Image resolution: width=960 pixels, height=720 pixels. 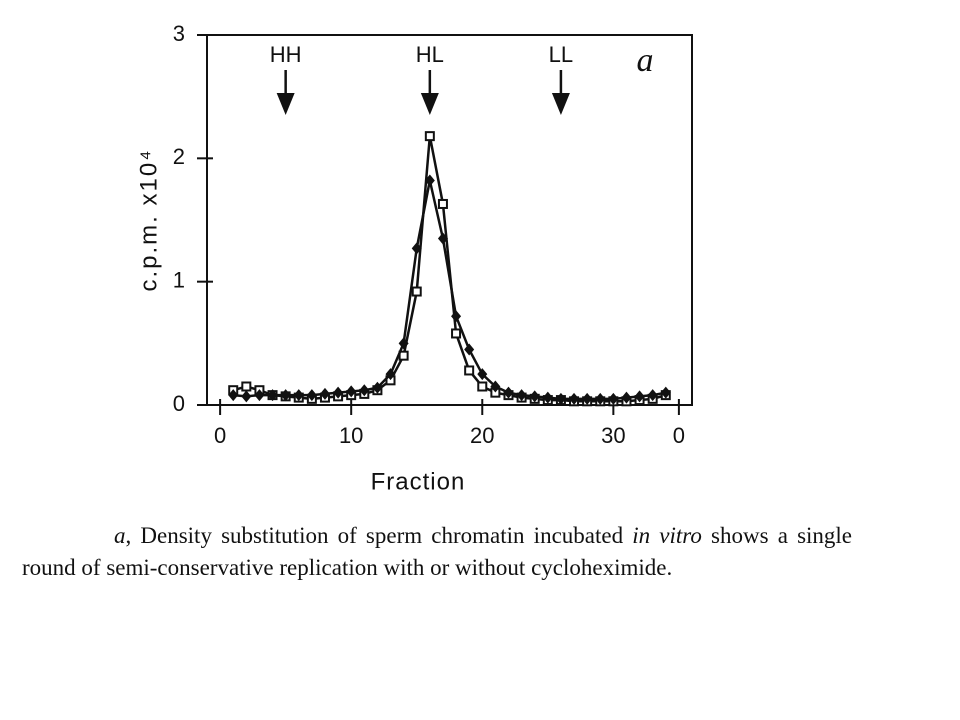 What do you see at coordinates (179, 279) in the screenshot?
I see `y-tick-label: 1` at bounding box center [179, 279].